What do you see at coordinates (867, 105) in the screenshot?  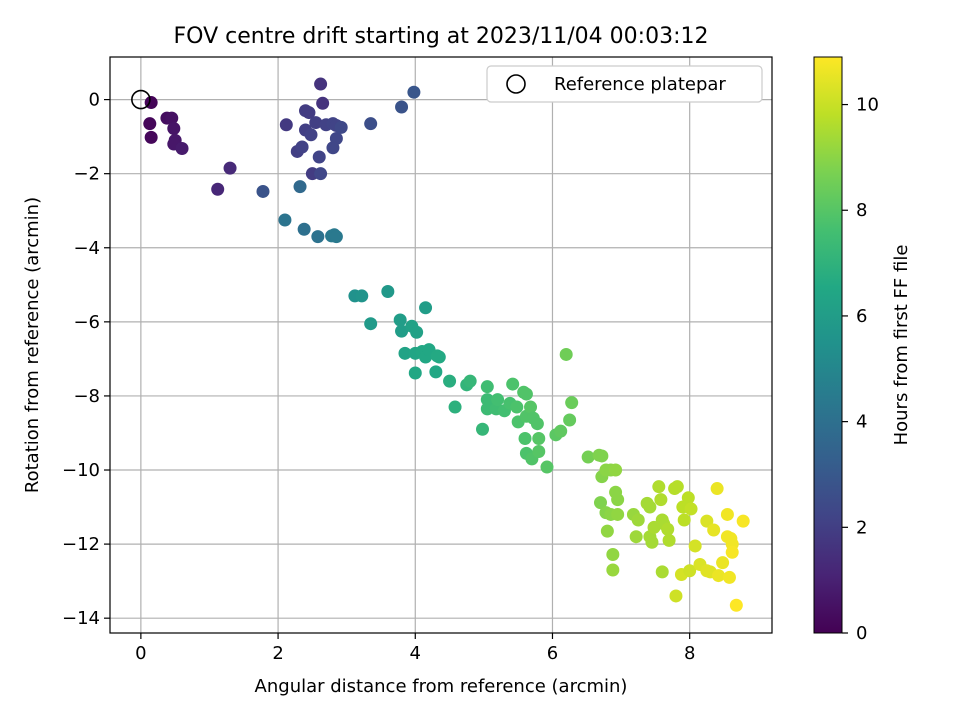 I see `colorbar-tick-label: 10` at bounding box center [867, 105].